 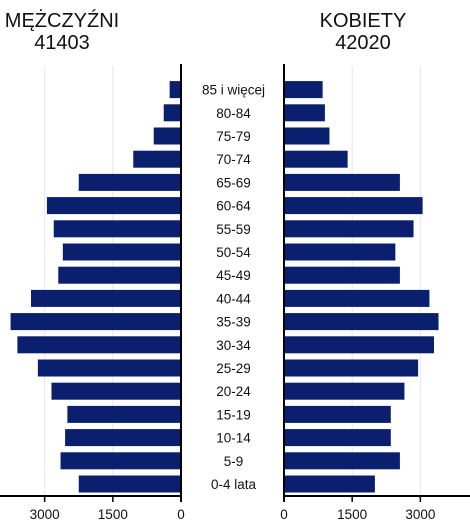 I want to click on female-header: KOBIETY 42020, so click(x=363, y=32).